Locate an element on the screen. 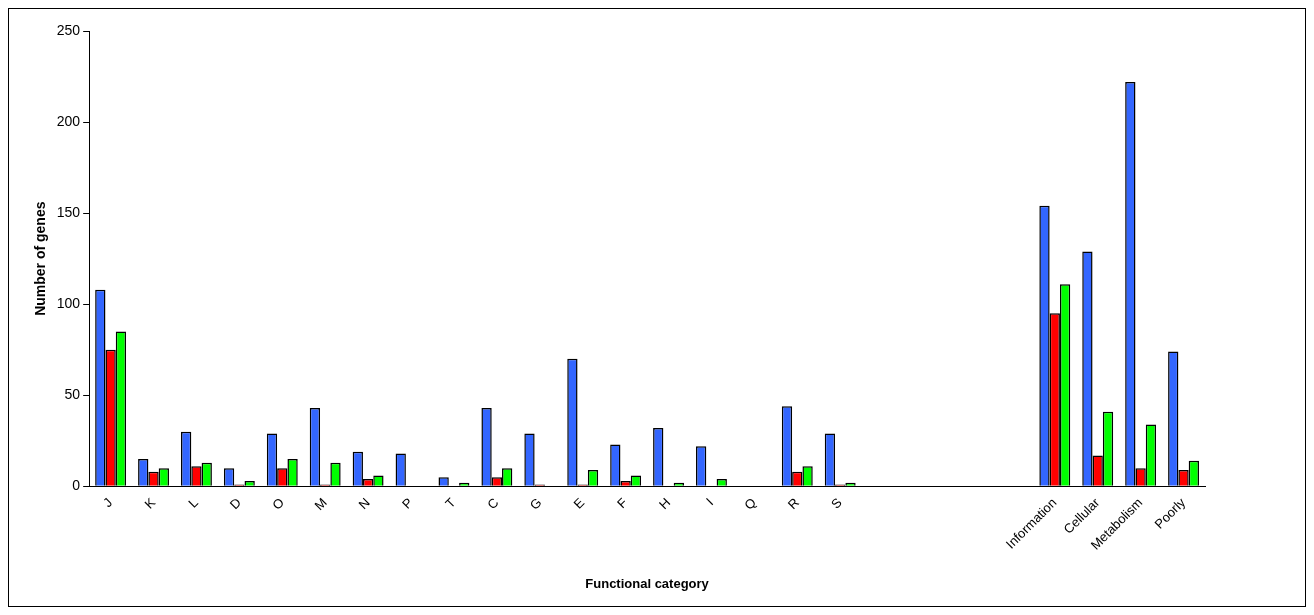  x-tick-label: K is located at coordinates (150, 503).